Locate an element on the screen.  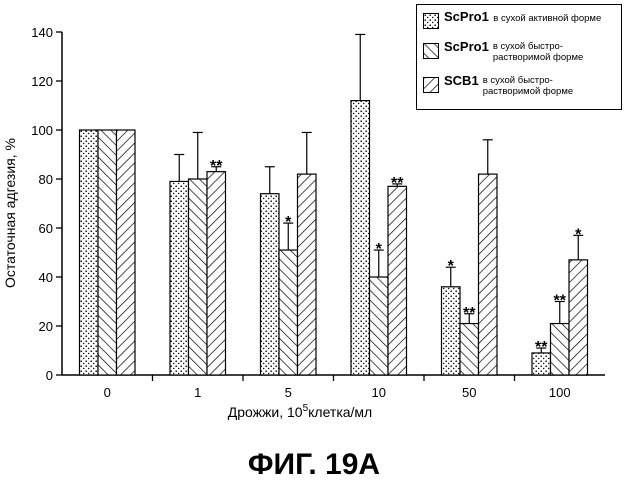
legend-item-2: ScPro1 в сухой быстро-растворимой форме is located at coordinates (521, 52).